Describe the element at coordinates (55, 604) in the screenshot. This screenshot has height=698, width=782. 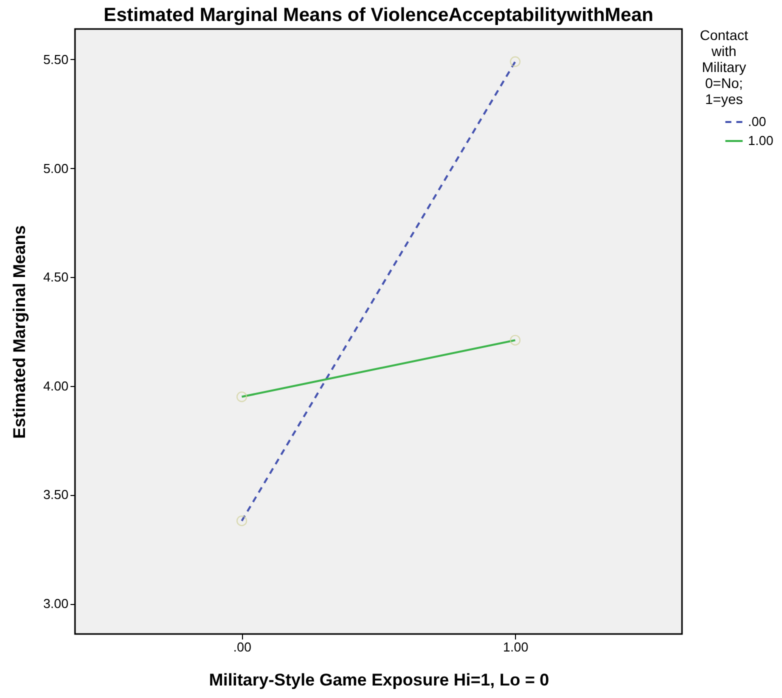
I see `y-tick-label: 3.00` at that location.